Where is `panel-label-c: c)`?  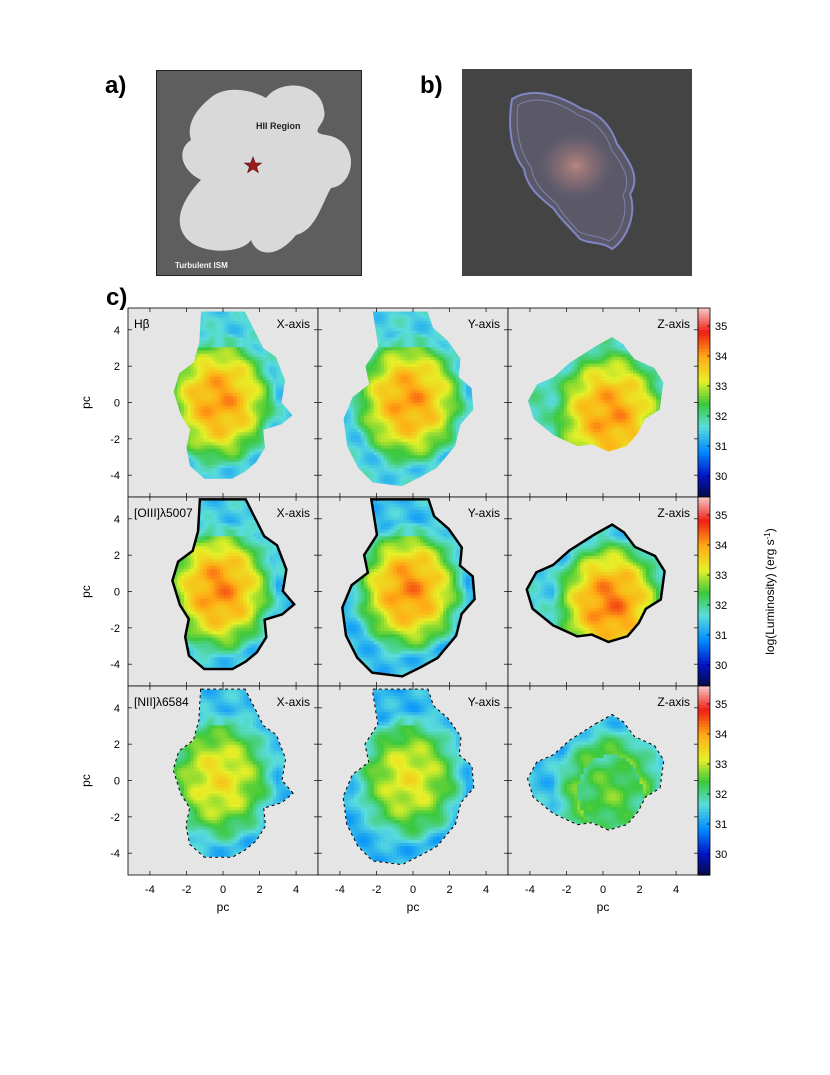 panel-label-c: c) is located at coordinates (116, 298).